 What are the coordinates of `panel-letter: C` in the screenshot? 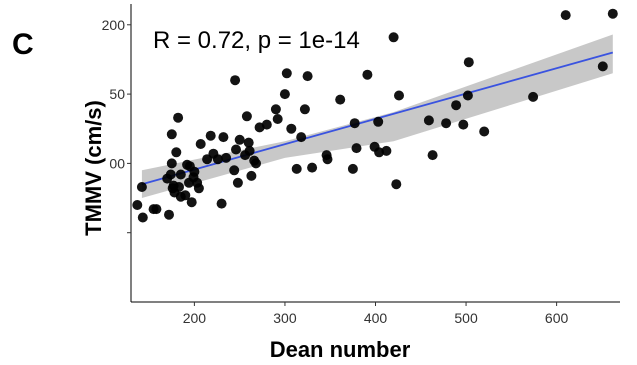 It's located at (23, 44).